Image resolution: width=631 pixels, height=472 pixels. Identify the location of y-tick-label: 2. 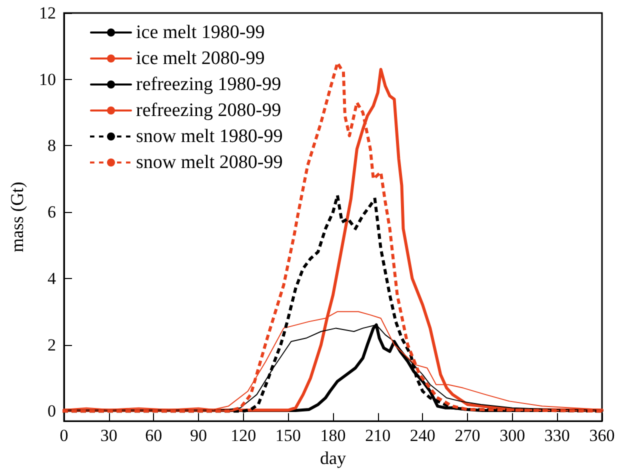
(52, 344).